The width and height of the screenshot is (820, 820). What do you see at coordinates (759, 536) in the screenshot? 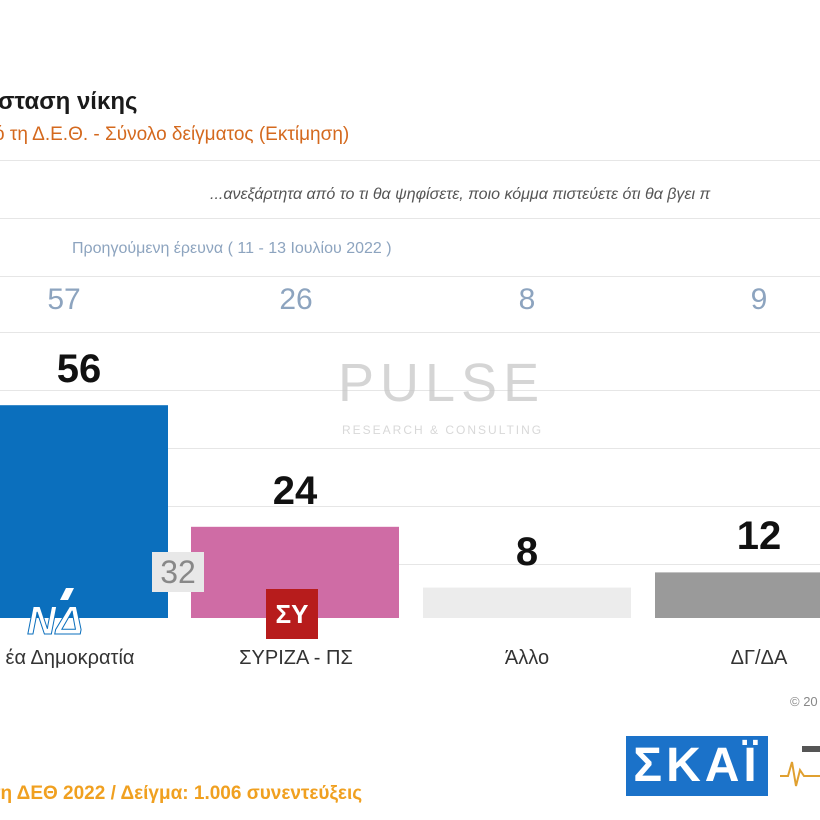
I see `bar-value-dg-da: 12` at bounding box center [759, 536].